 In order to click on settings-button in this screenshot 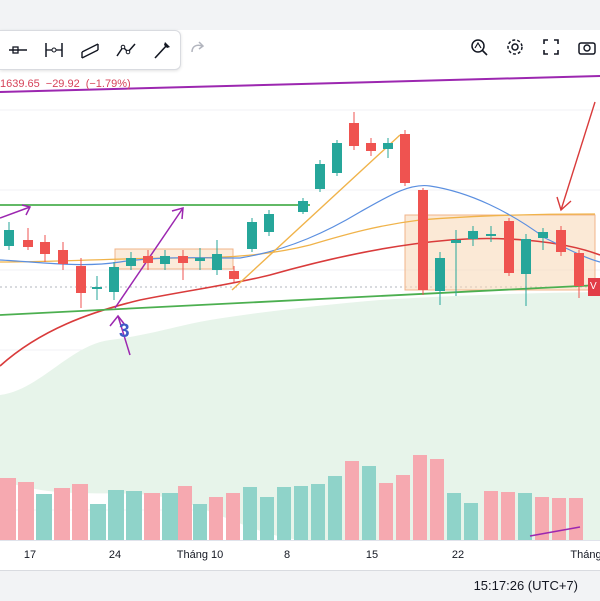, I will do `click(515, 47)`.